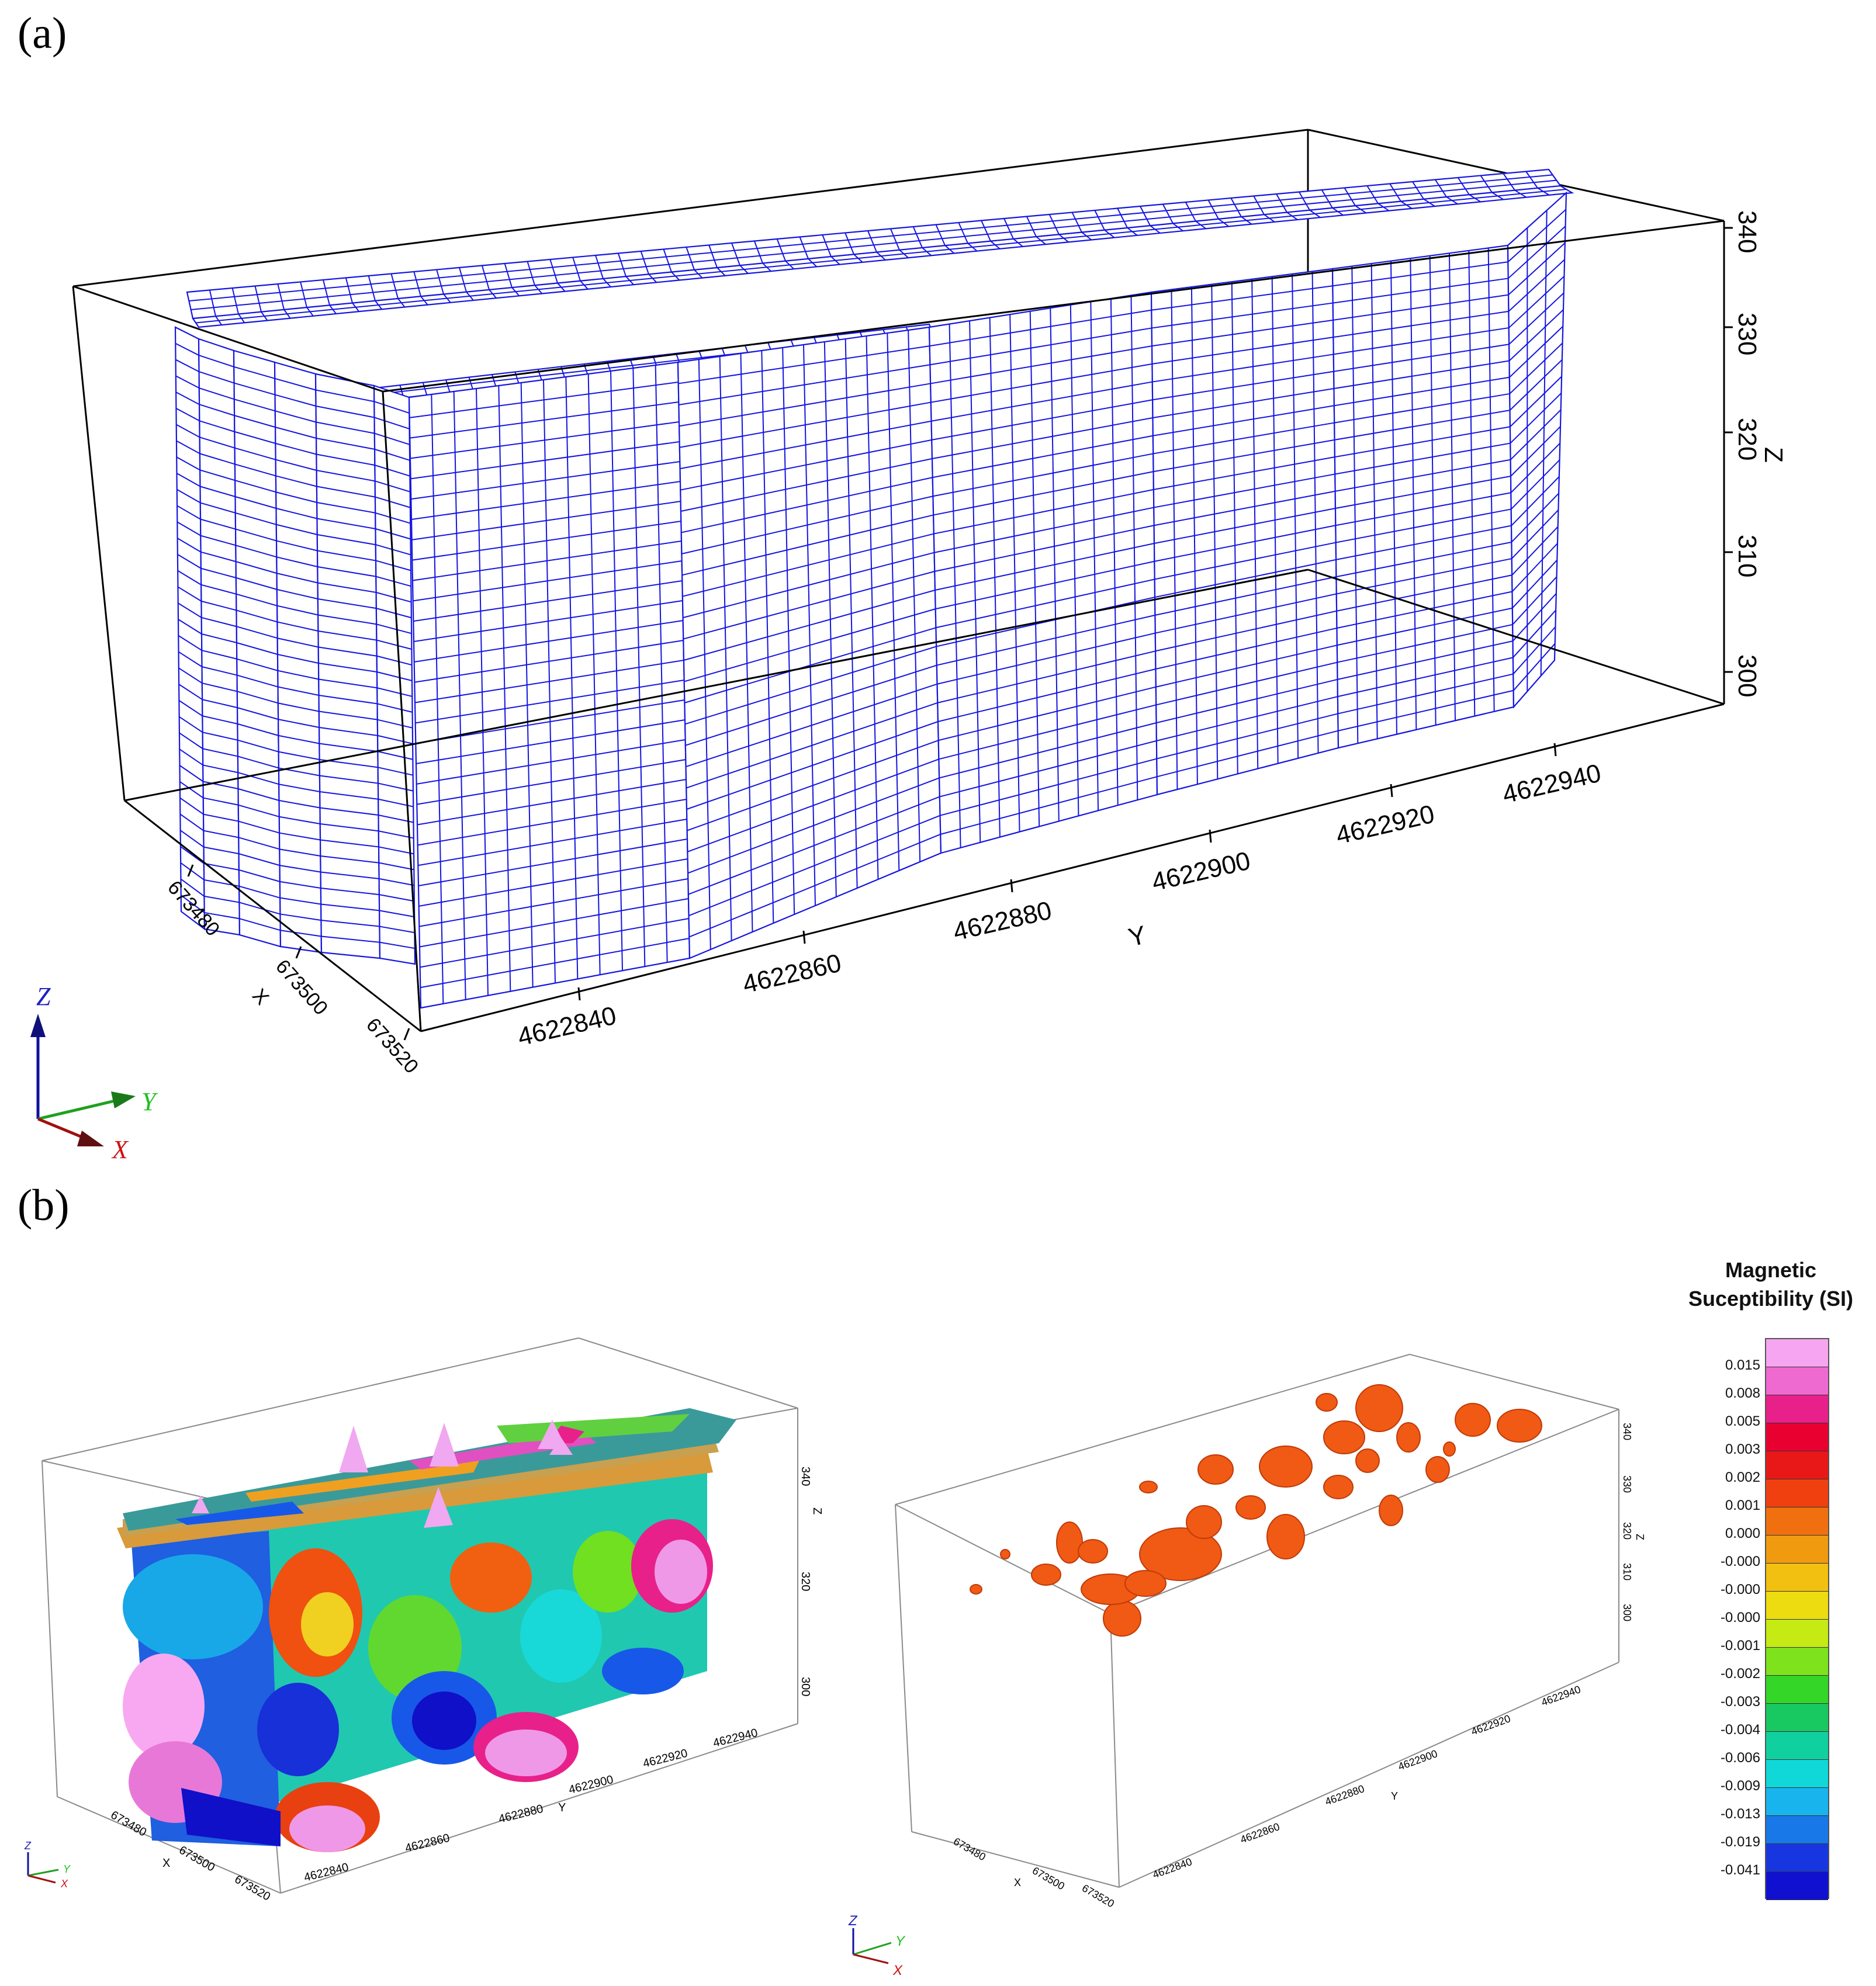  Describe the element at coordinates (1740, 1758) in the screenshot. I see `legend-value-label: -0.006` at that location.